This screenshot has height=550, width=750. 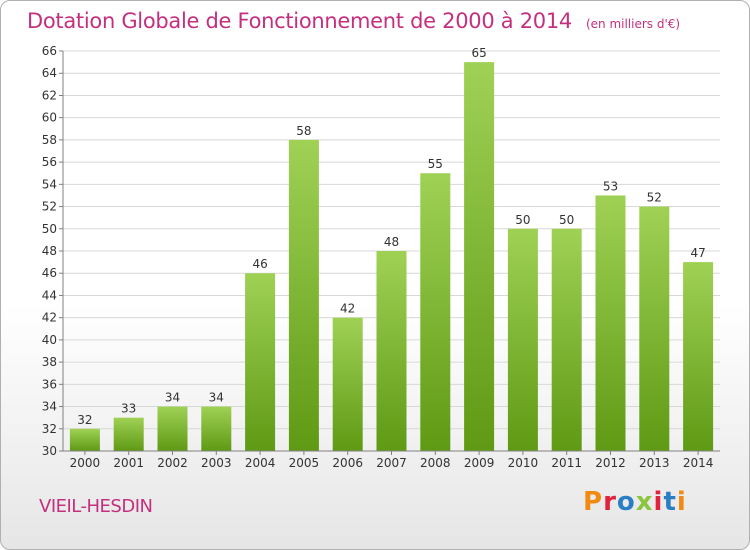 I want to click on value-label: 32, so click(x=84, y=420).